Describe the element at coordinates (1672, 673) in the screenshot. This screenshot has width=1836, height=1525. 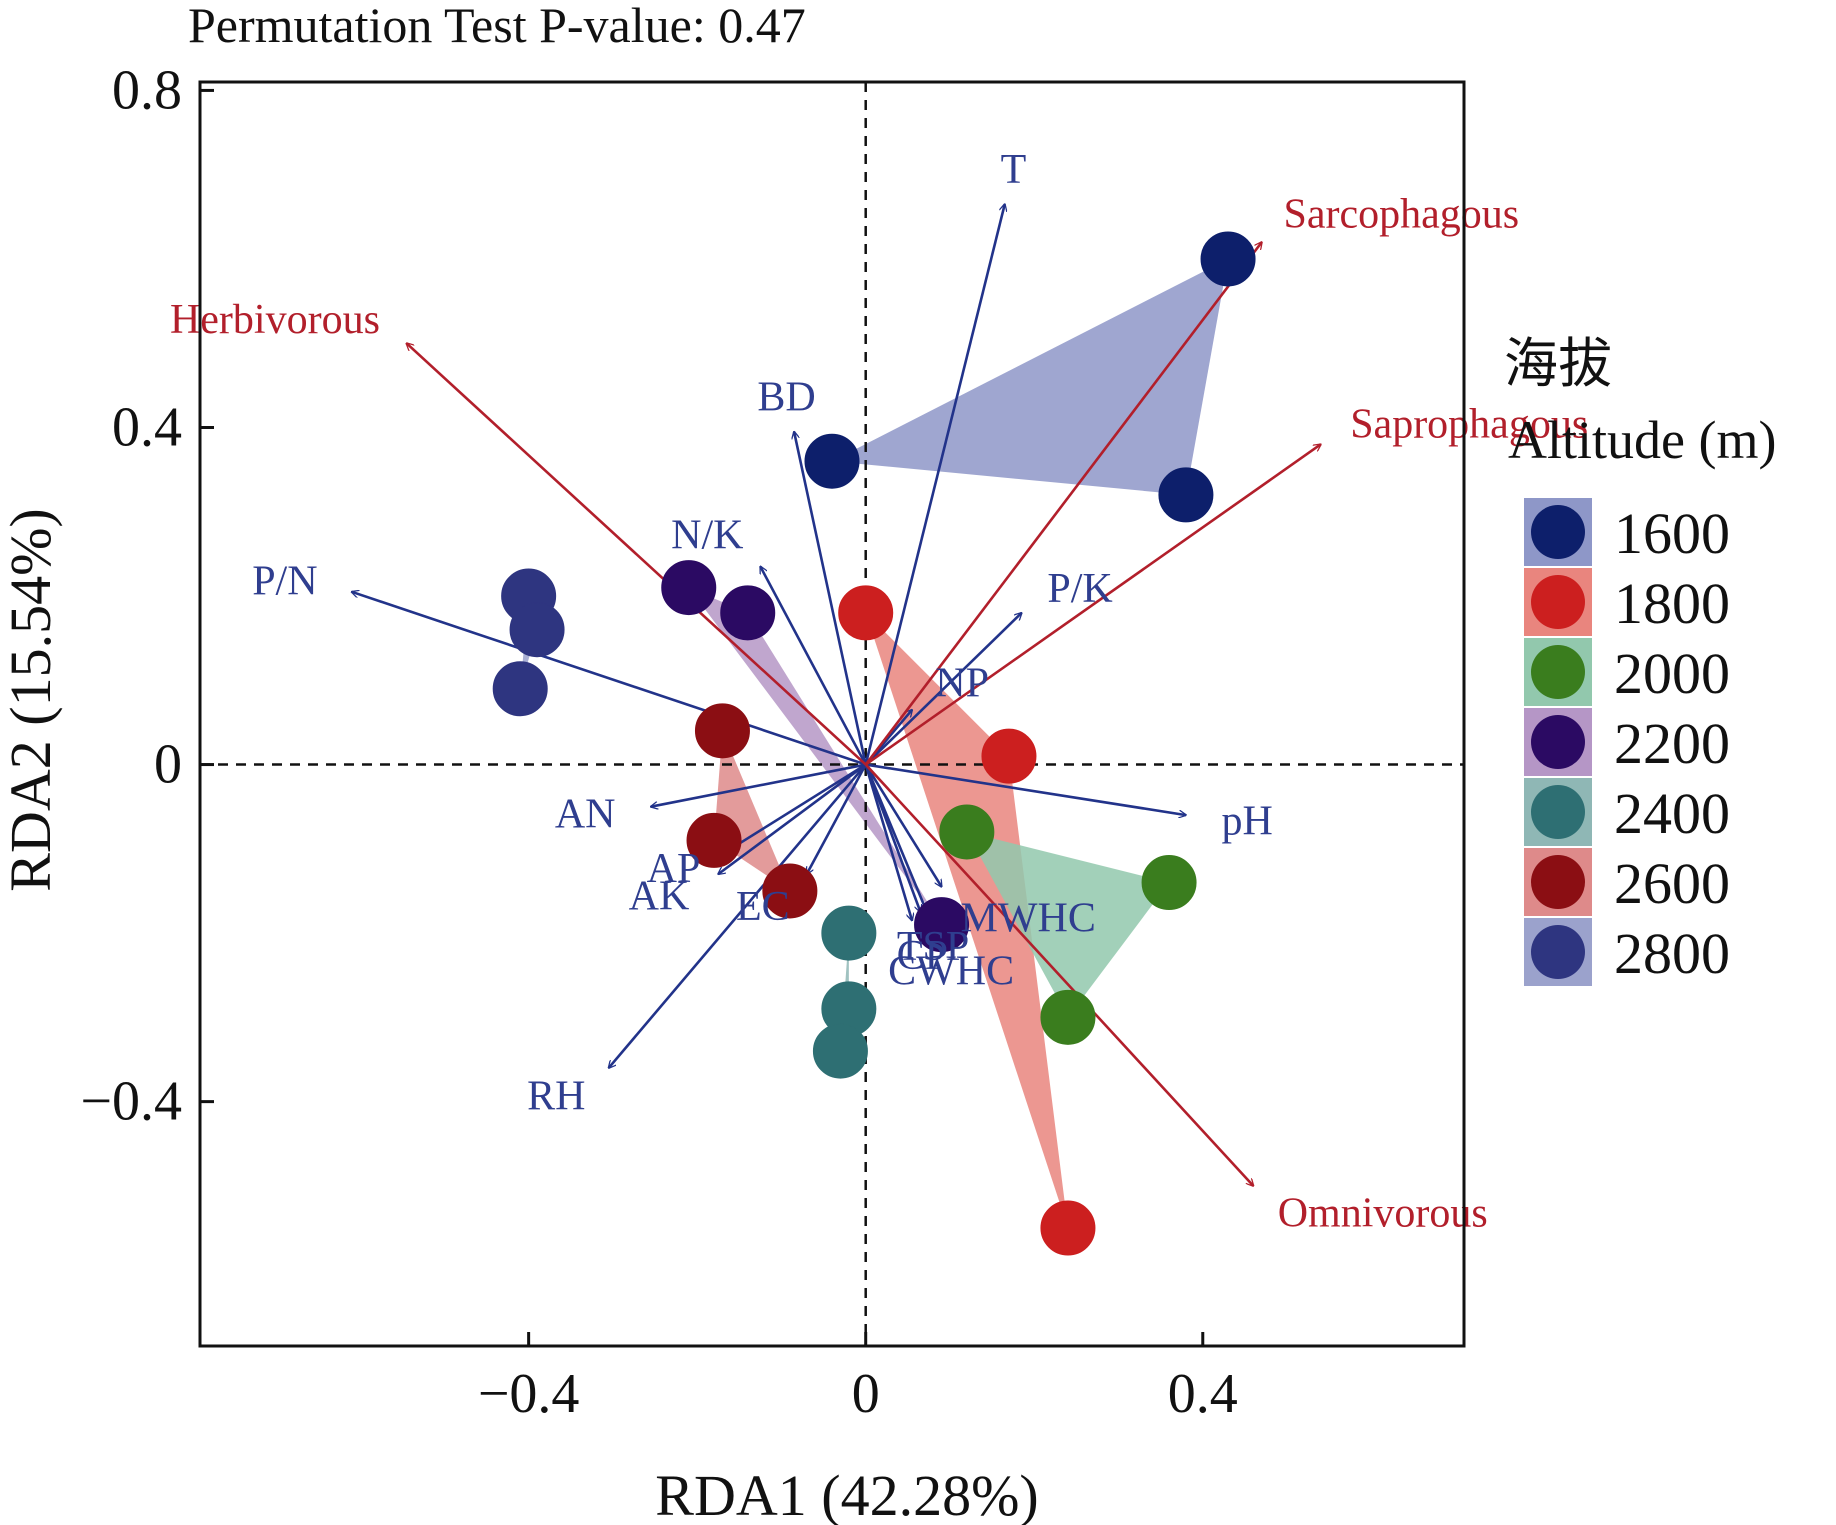
I see `legend-label-2000: 2000` at that location.